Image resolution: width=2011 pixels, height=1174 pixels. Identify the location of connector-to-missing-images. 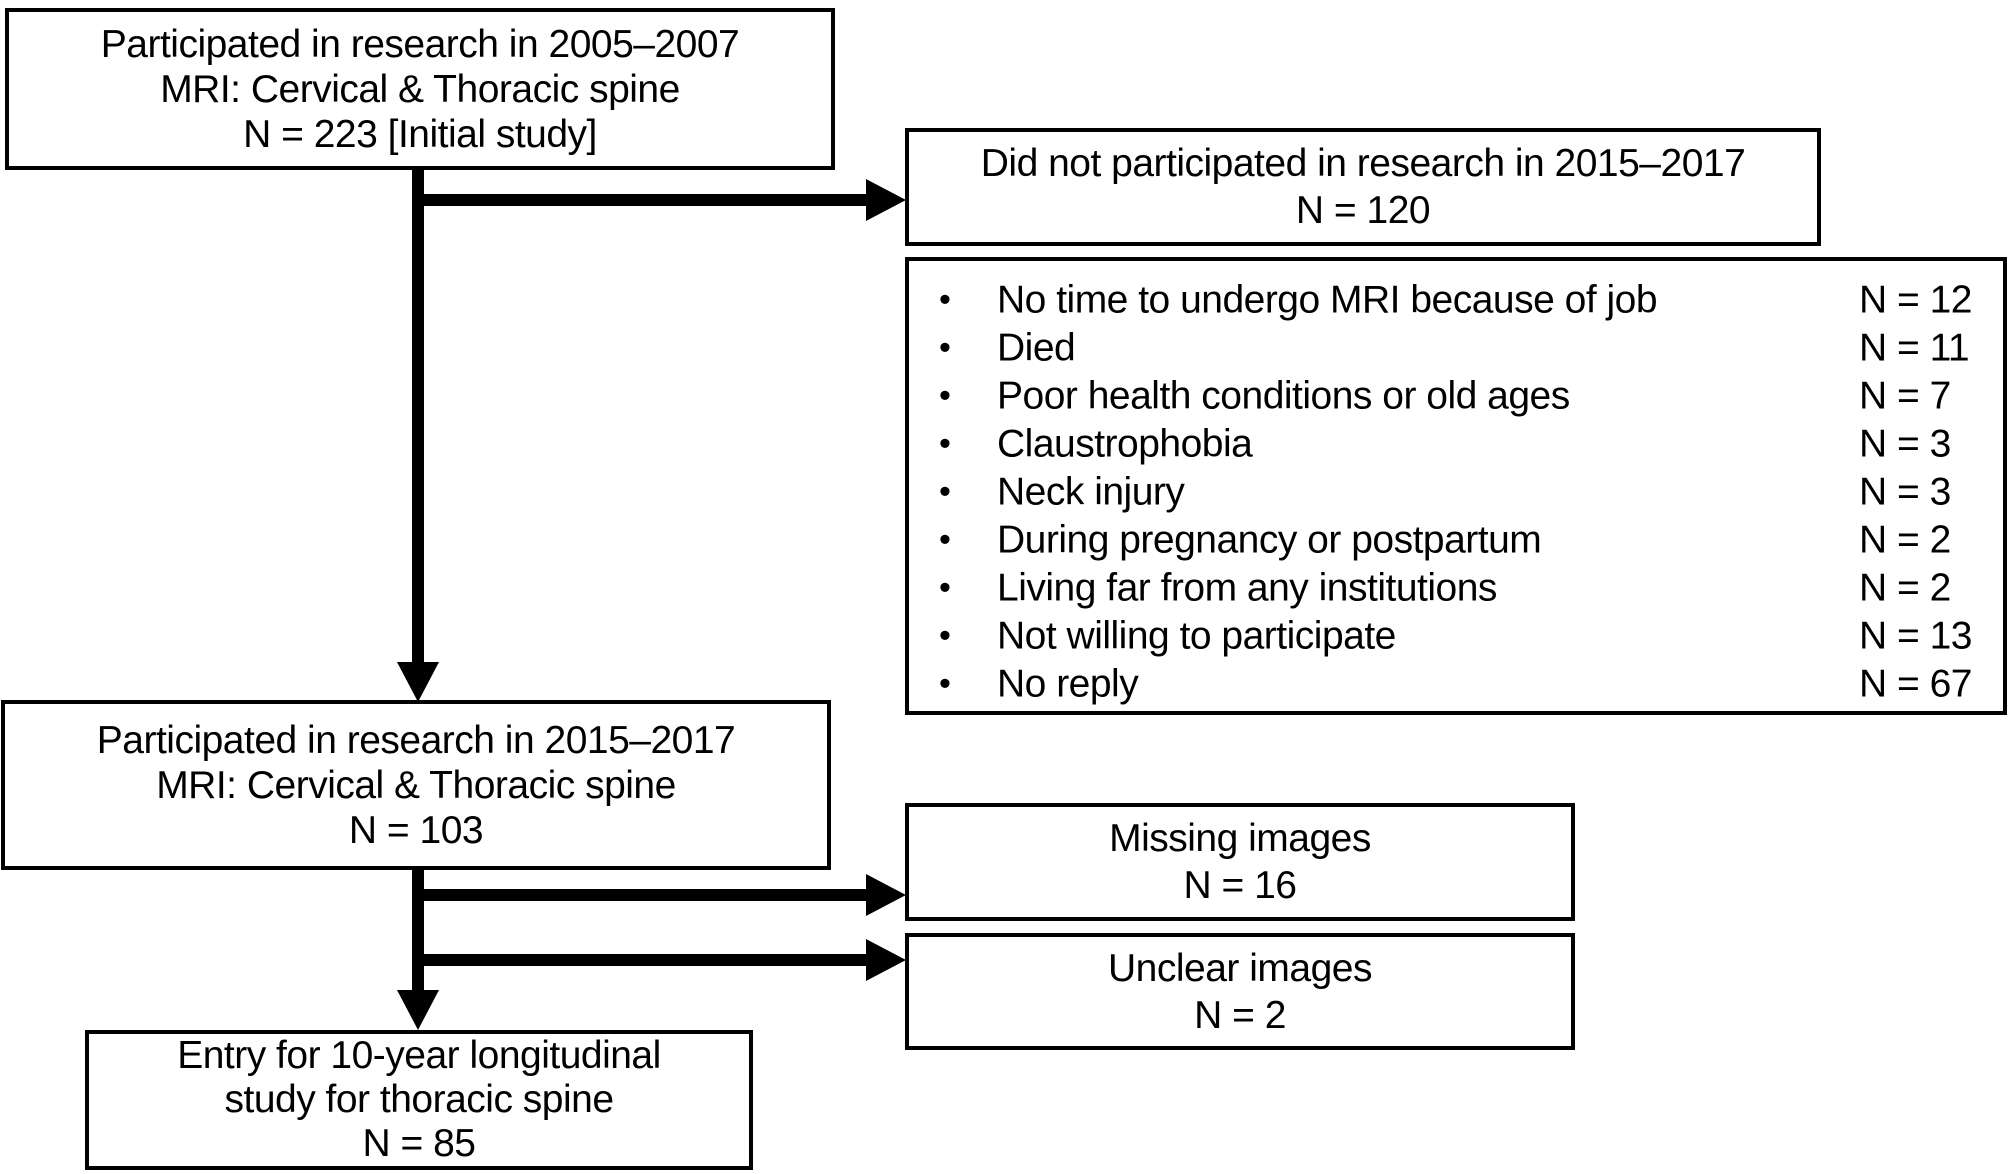
(640, 895).